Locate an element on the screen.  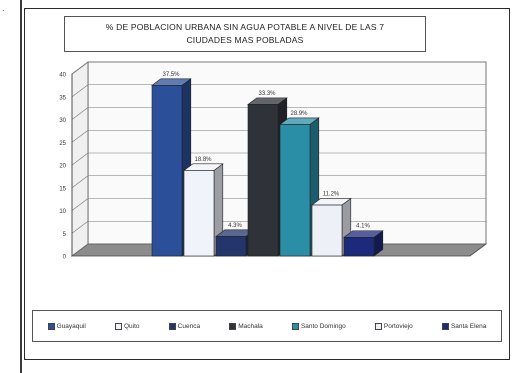
bar-value-label: 28.9% is located at coordinates (299, 114).